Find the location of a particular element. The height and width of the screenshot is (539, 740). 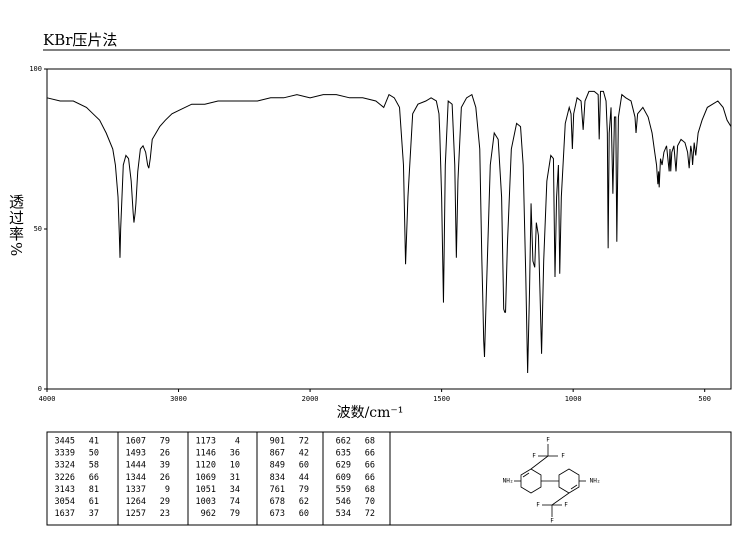

peak-transmittance: 41 is located at coordinates (94, 442).